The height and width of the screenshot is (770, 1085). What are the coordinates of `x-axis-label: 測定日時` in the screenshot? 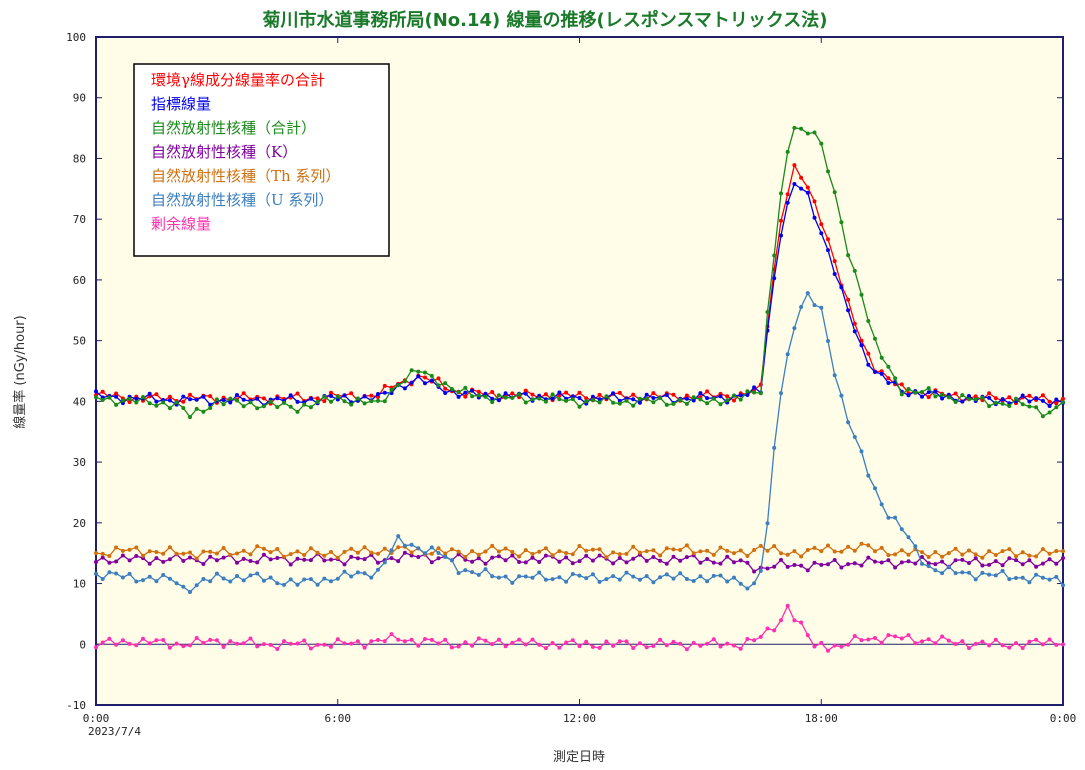 It's located at (579, 757).